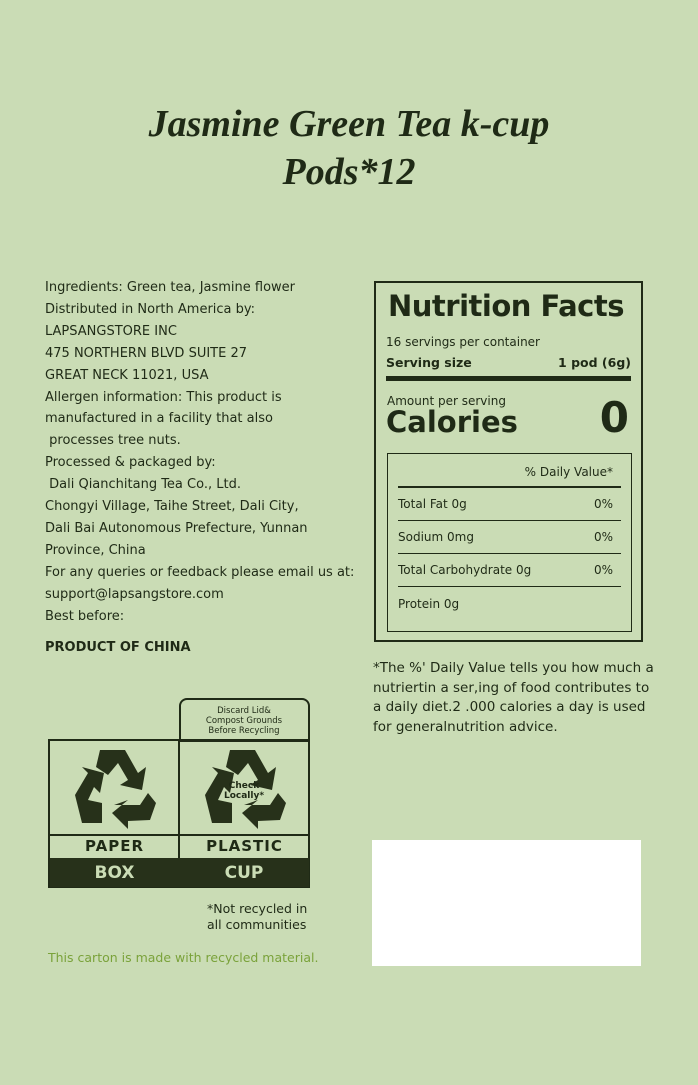 This screenshot has height=1085, width=698. Describe the element at coordinates (429, 603) in the screenshot. I see `nutrient-label: Protein 0g` at that location.